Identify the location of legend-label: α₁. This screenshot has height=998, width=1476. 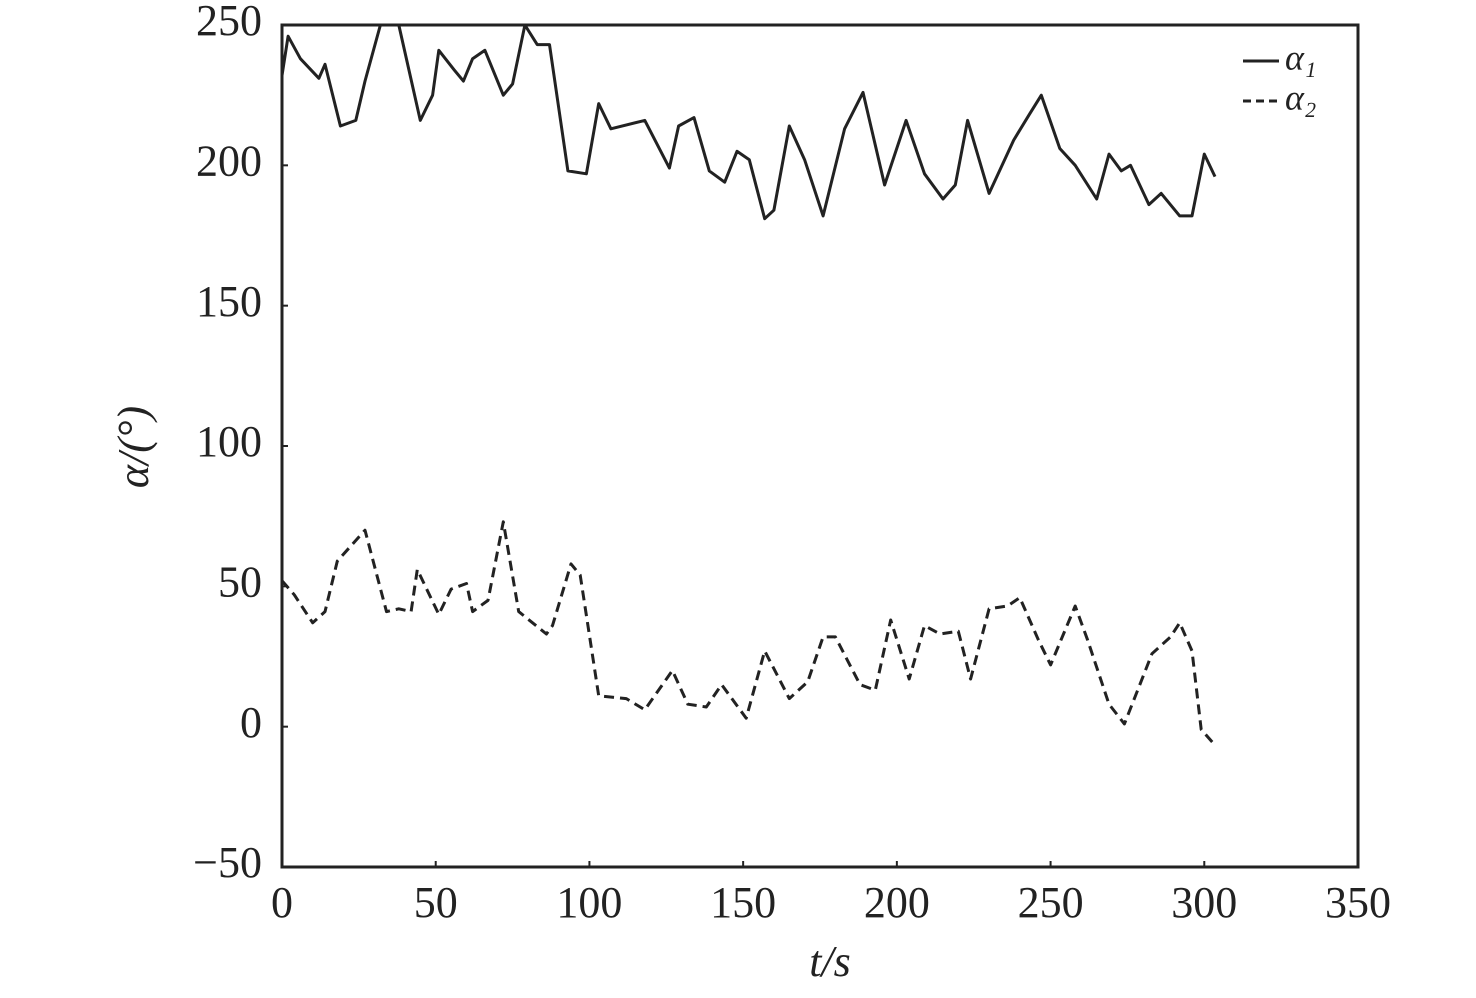
(1300, 57).